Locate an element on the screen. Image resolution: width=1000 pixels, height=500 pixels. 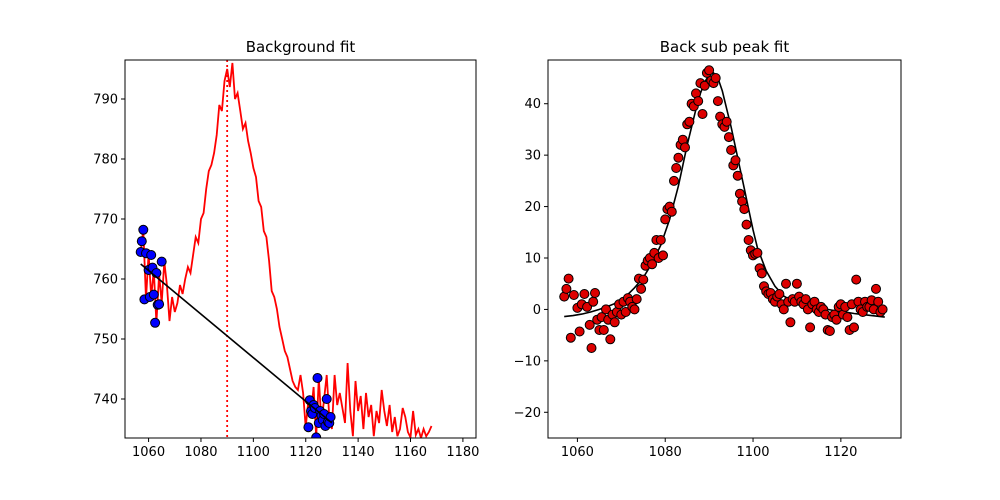
y-tick-label: 760 is located at coordinates (105, 280).